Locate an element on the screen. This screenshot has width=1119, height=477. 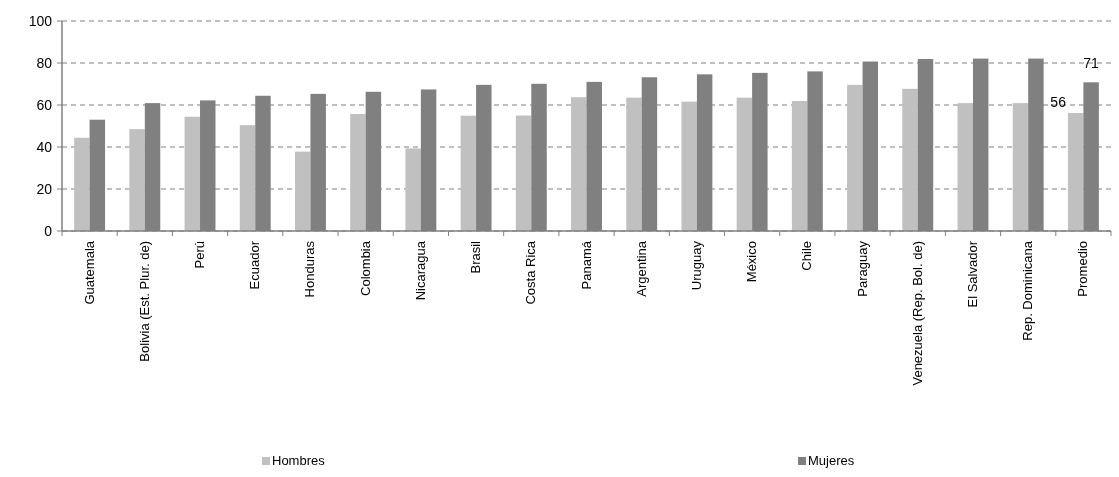
x-tick-label: Ecuador is located at coordinates (255, 265).